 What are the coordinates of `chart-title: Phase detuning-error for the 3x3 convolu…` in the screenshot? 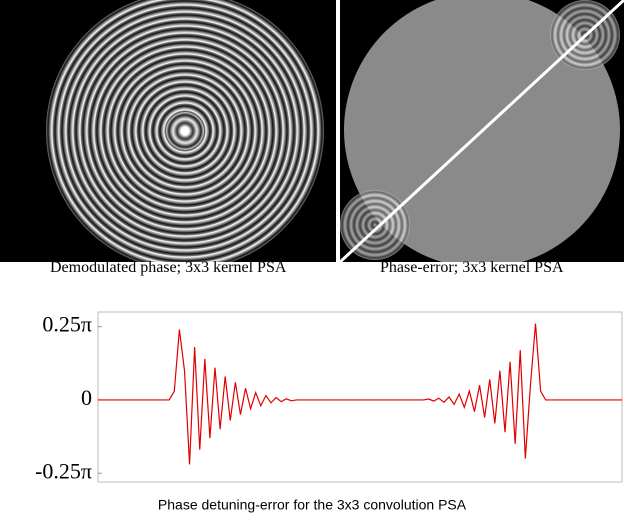 It's located at (312, 505).